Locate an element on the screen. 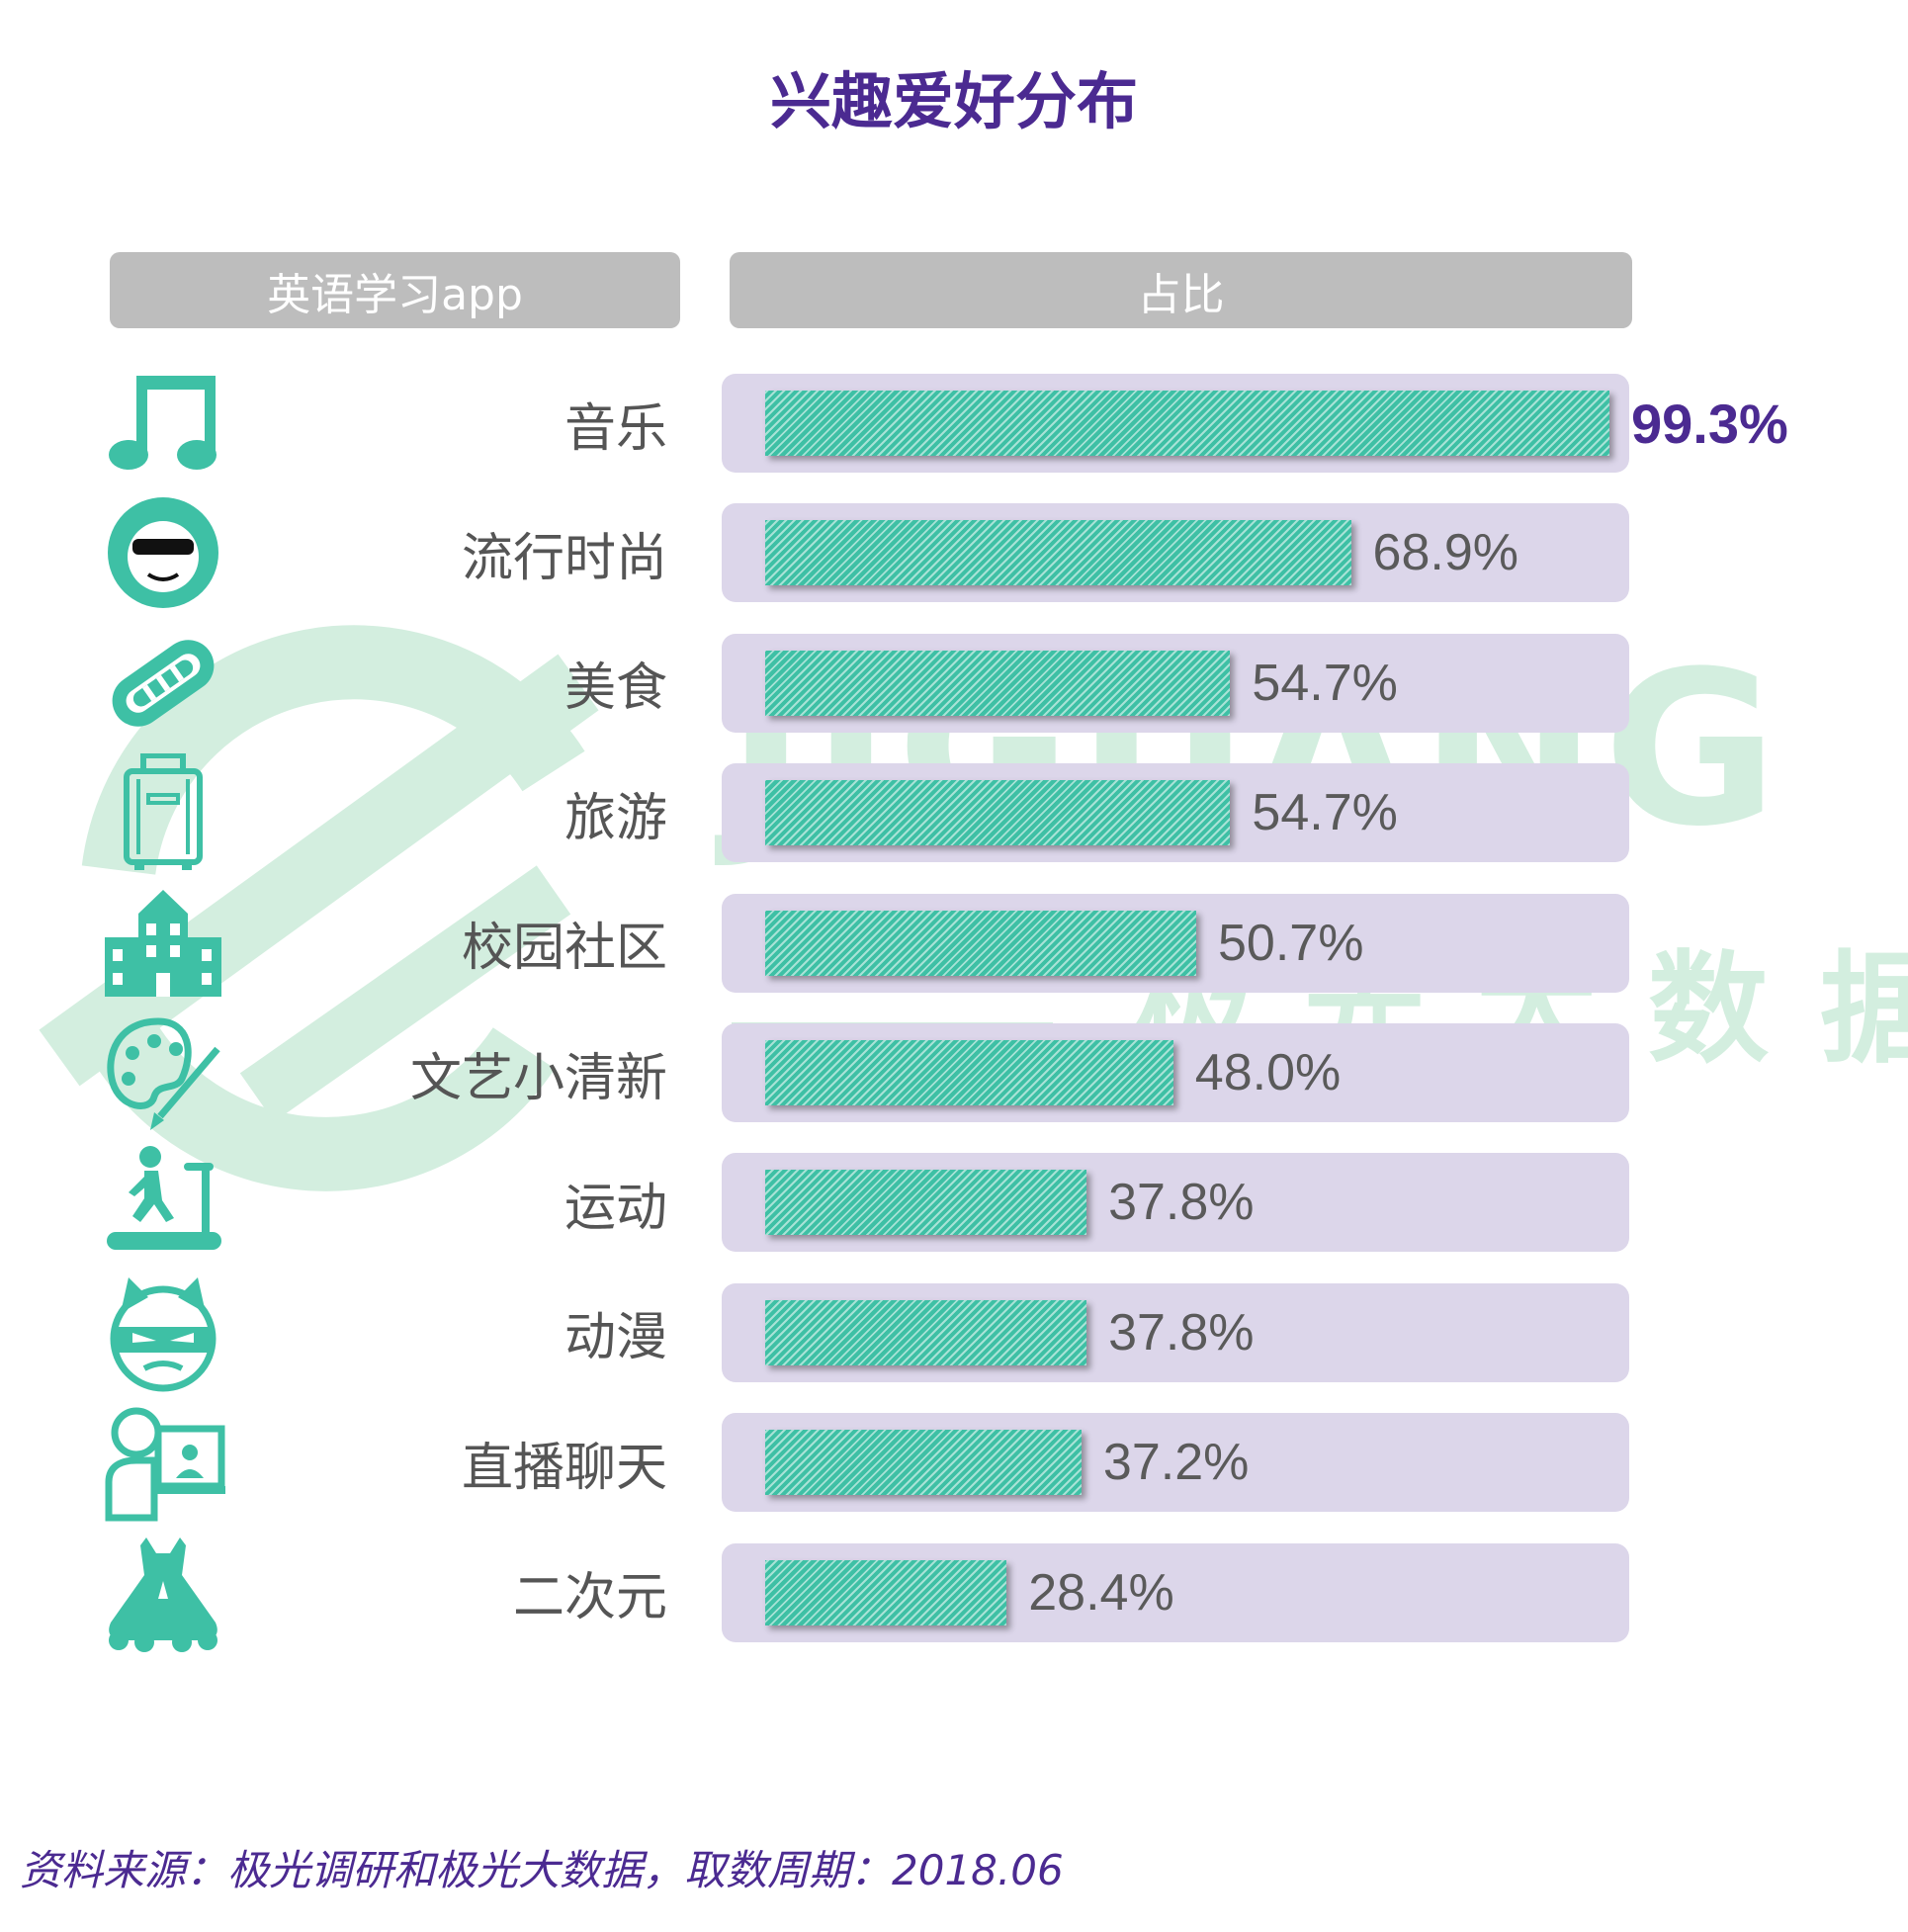  school-building-icon is located at coordinates (163, 943).